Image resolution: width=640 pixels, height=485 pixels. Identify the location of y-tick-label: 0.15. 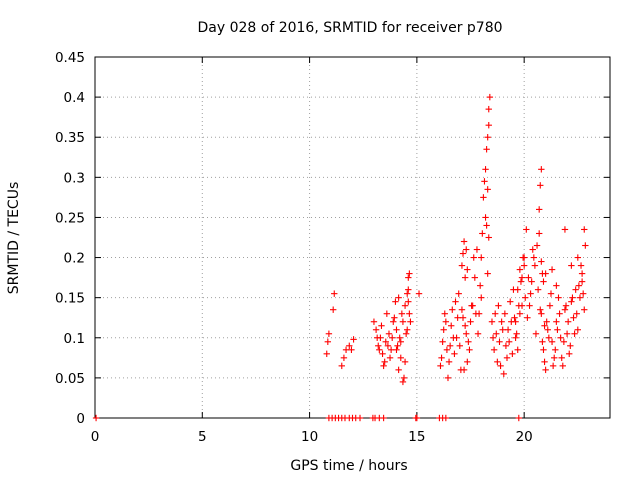
(70, 299).